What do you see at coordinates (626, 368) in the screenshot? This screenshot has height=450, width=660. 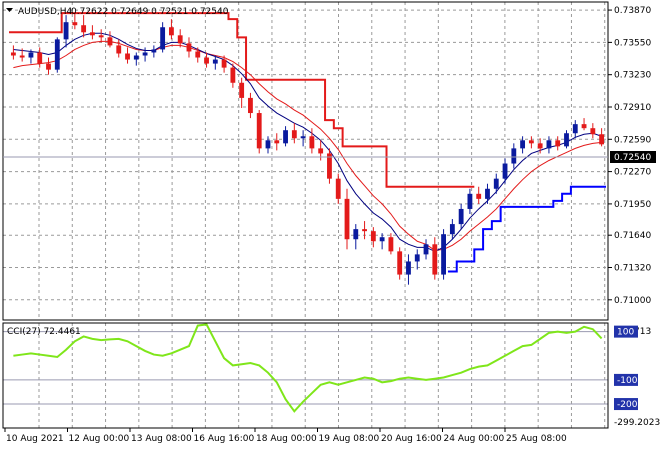 I see `cci-level-labels: 100 -100 -200` at bounding box center [626, 368].